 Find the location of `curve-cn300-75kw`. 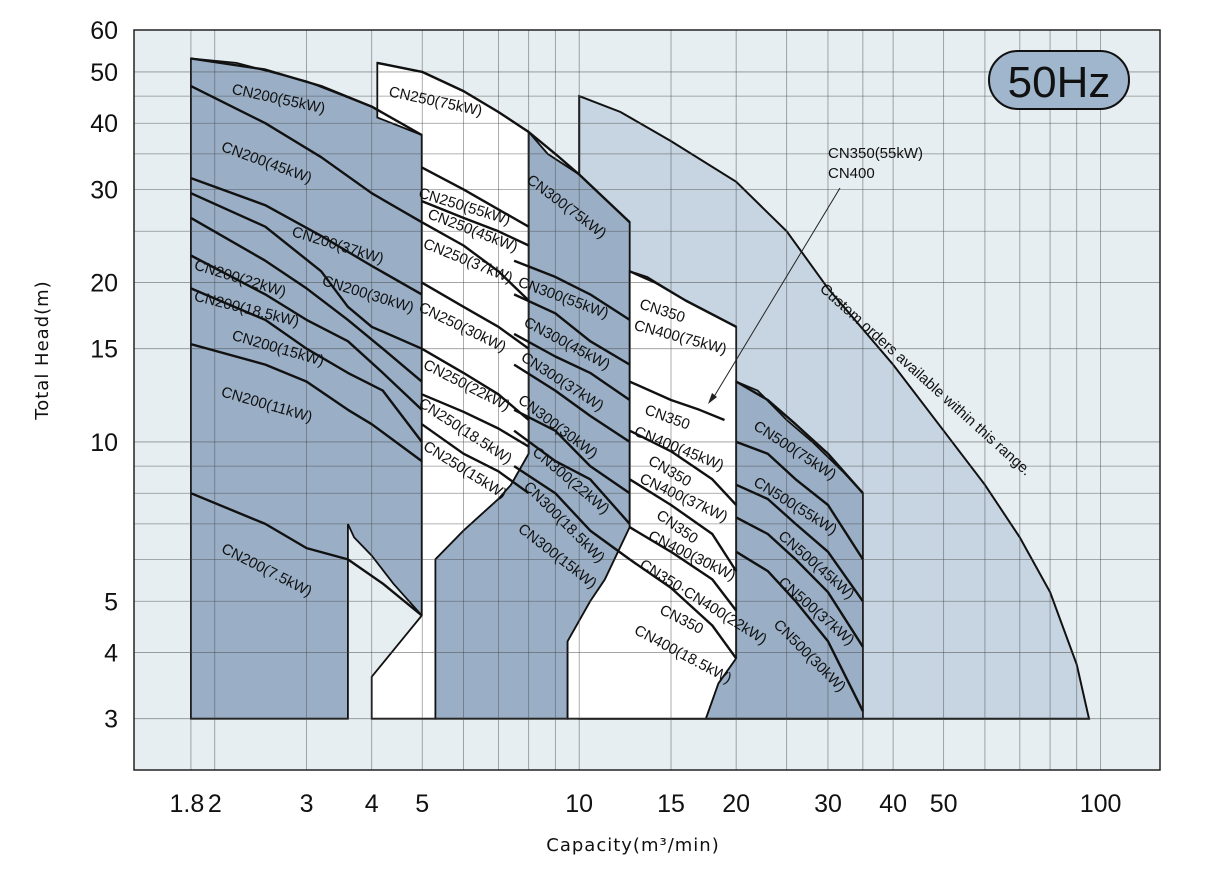

curve-cn300-75kw is located at coordinates (579, 177).